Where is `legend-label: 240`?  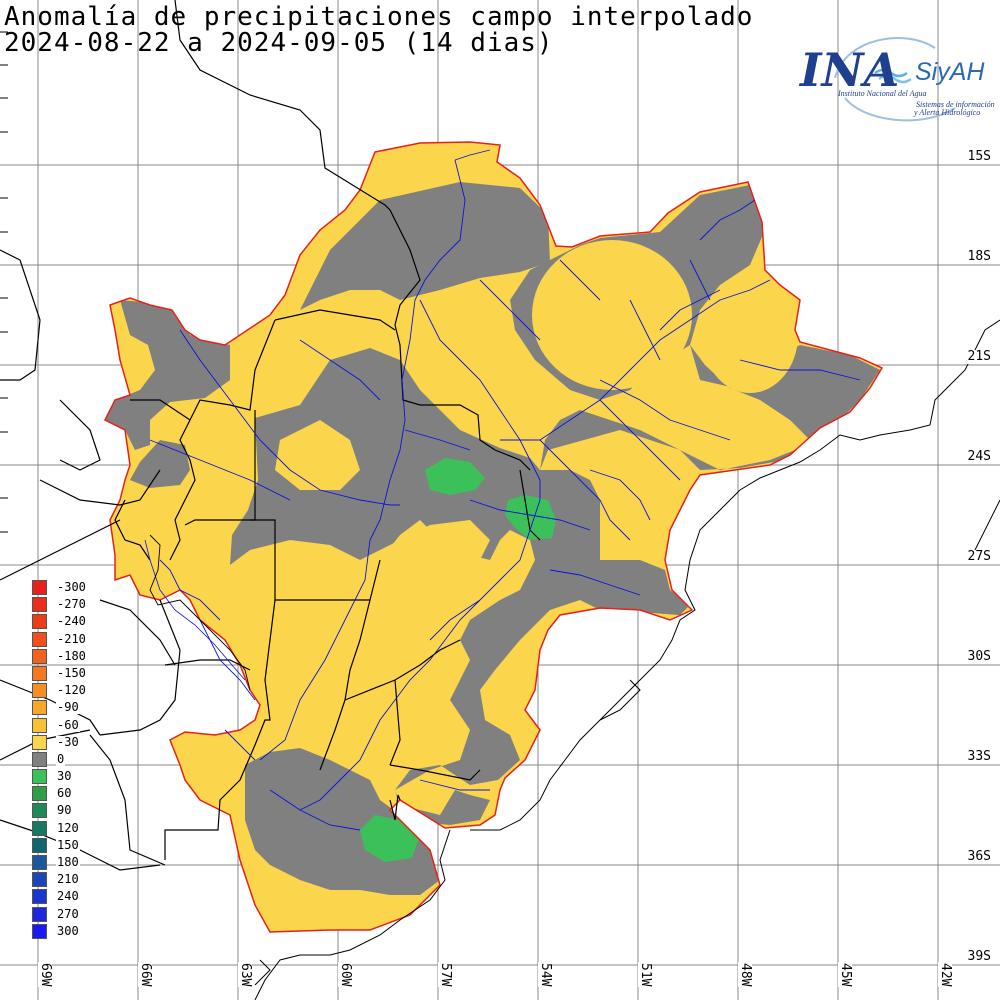 legend-label: 240 is located at coordinates (68, 896).